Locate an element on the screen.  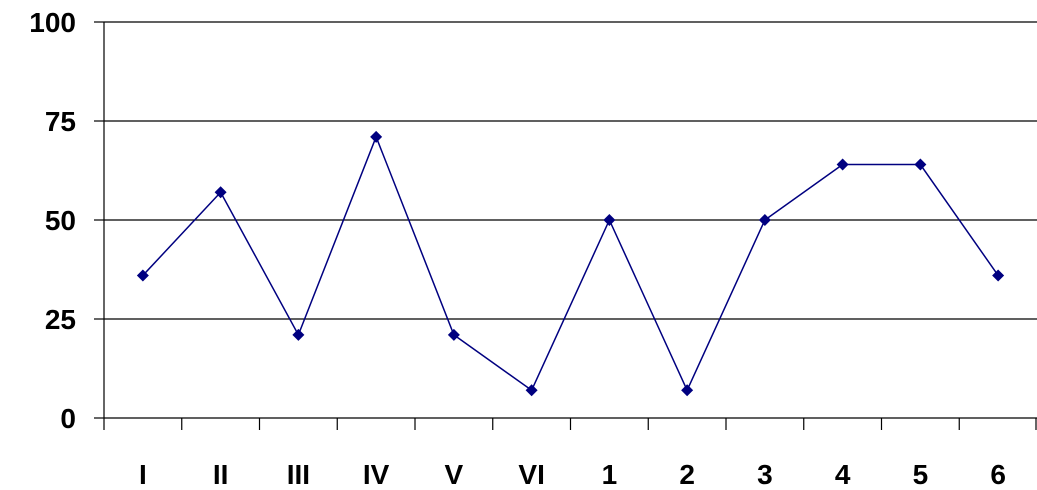
x-tick-label-II: II is located at coordinates (221, 474).